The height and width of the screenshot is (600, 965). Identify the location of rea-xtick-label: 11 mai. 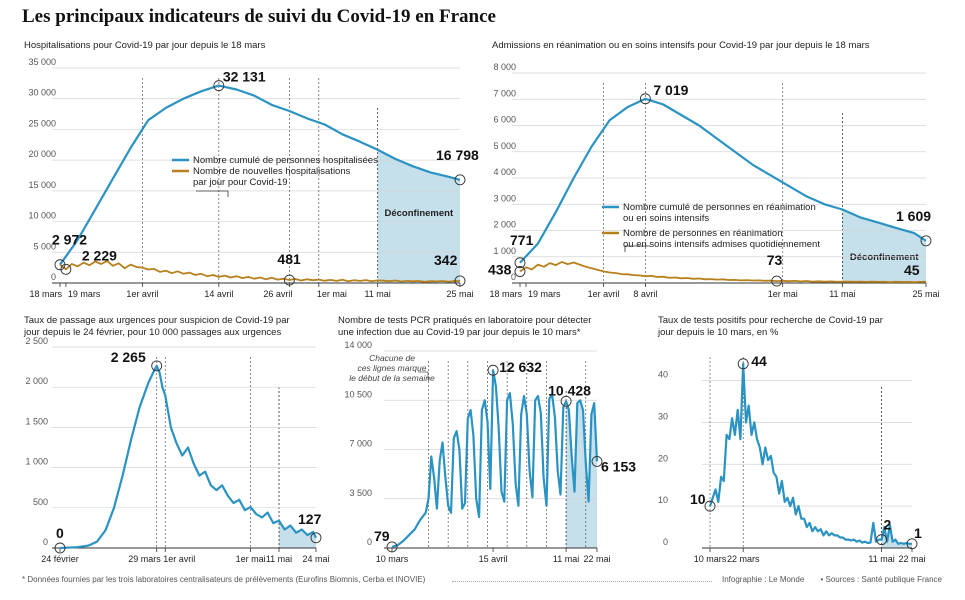
(842, 294).